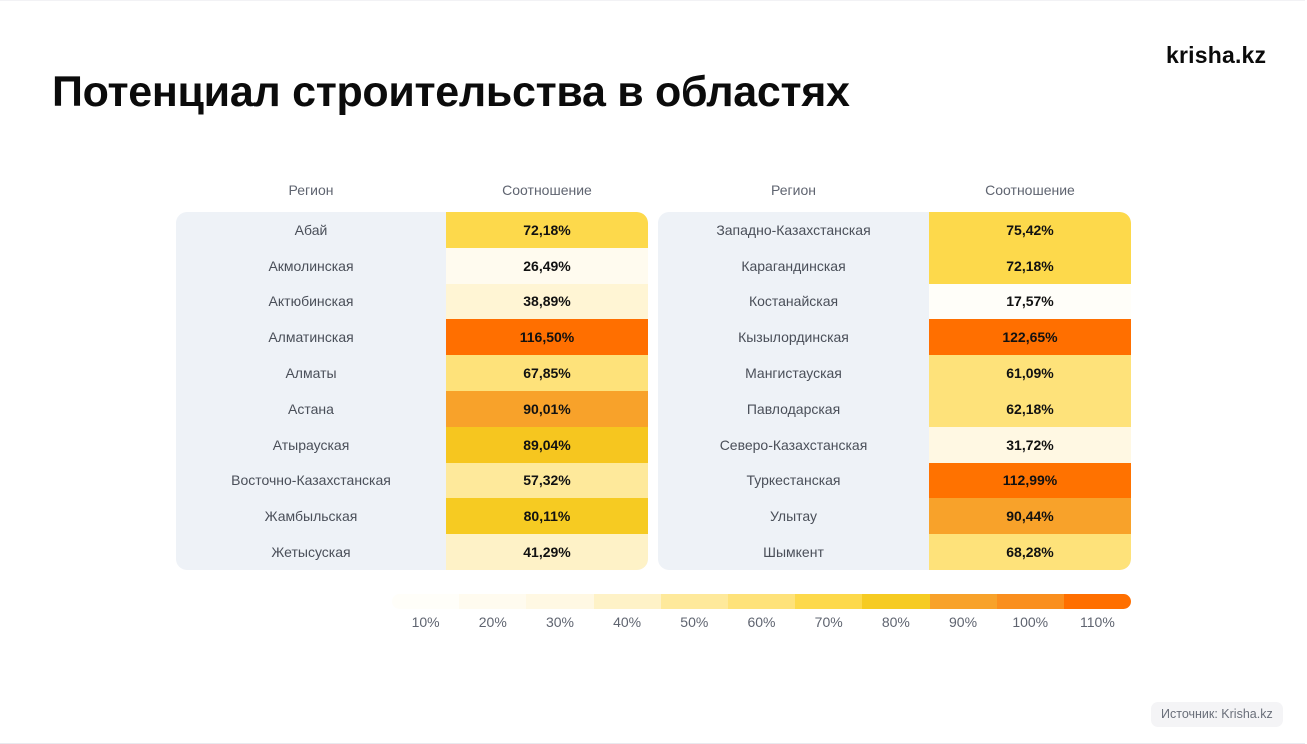  What do you see at coordinates (311, 444) in the screenshot?
I see `region-name: Атырауская` at bounding box center [311, 444].